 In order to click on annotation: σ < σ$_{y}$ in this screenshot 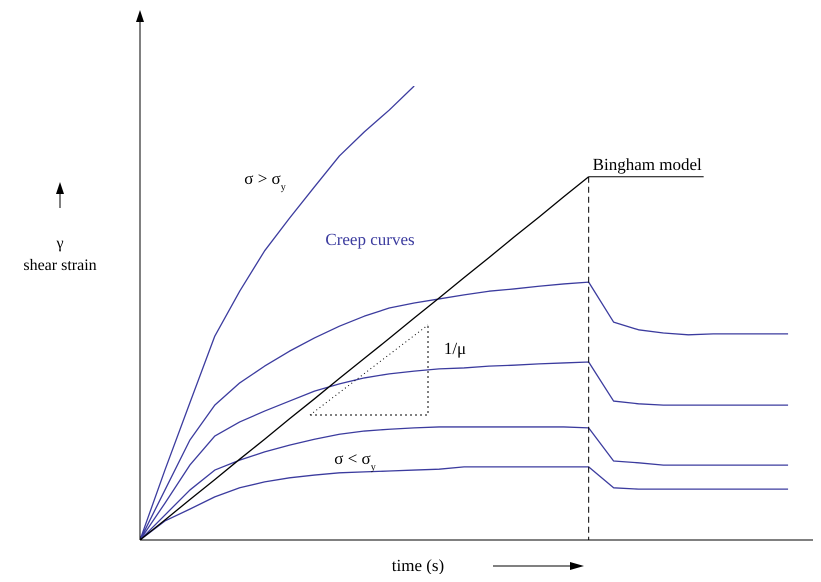, I will do `click(355, 460)`.